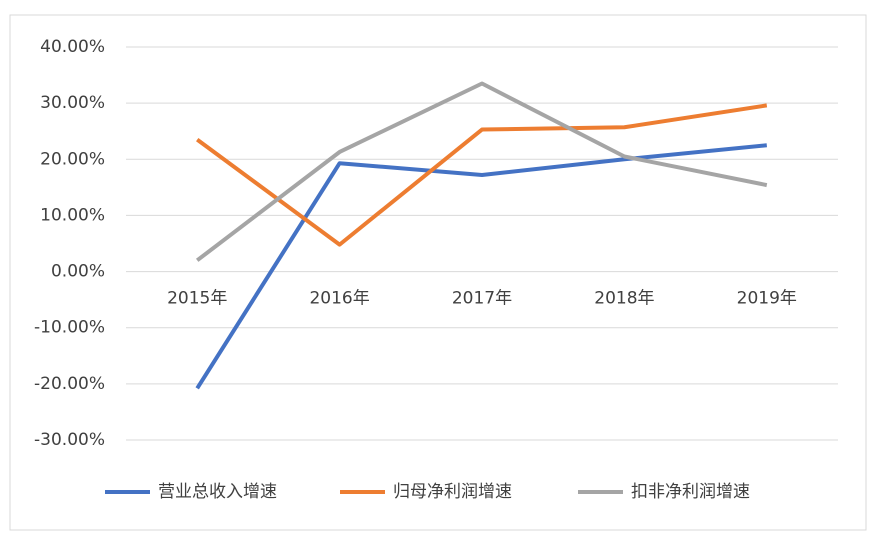 Image resolution: width=876 pixels, height=547 pixels. I want to click on x-tick-label: 2018年, so click(624, 299).